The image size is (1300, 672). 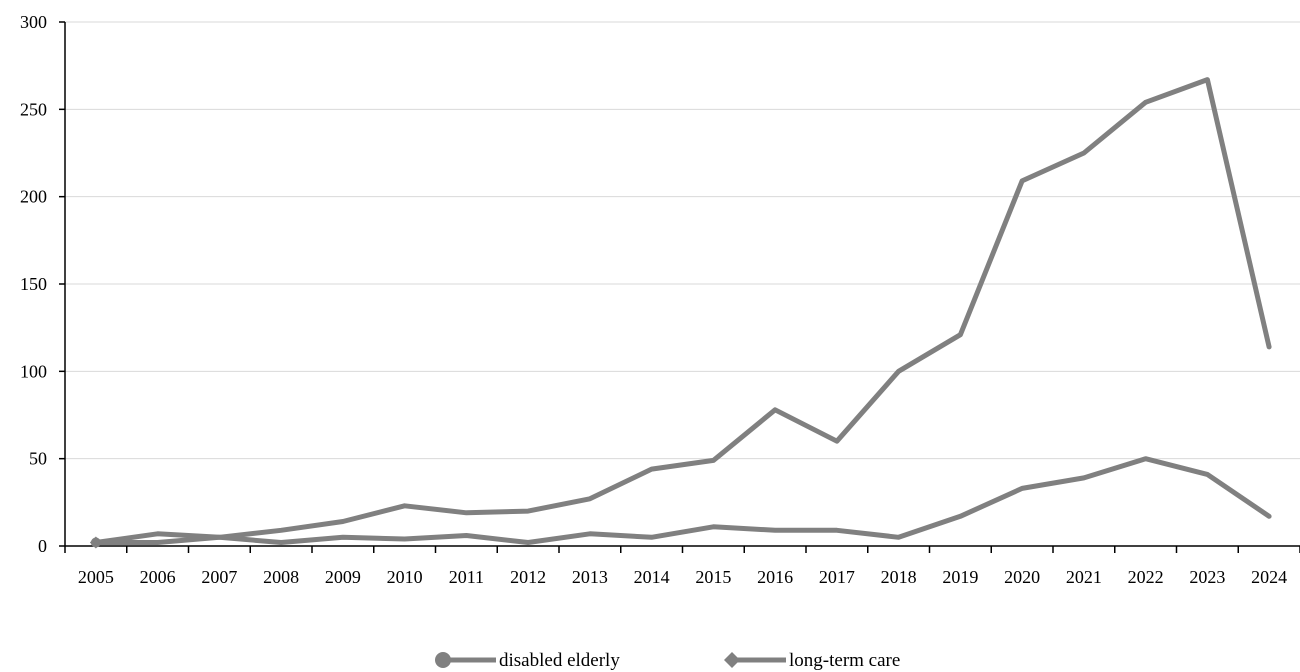 What do you see at coordinates (33, 371) in the screenshot?
I see `y-tick-label: 100` at bounding box center [33, 371].